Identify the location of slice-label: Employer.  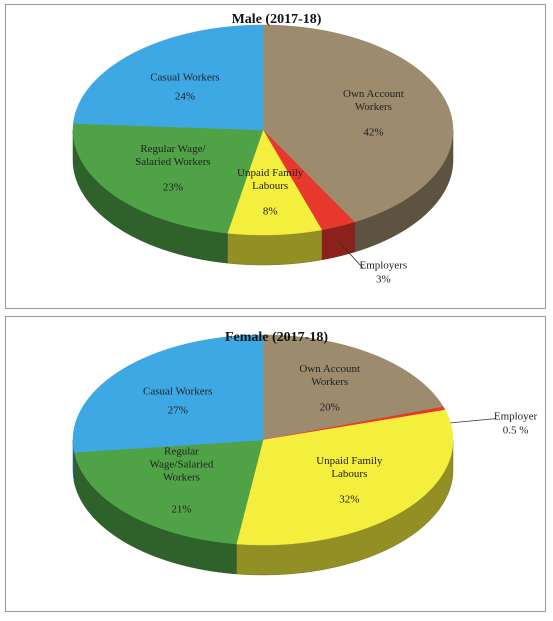
(515, 416).